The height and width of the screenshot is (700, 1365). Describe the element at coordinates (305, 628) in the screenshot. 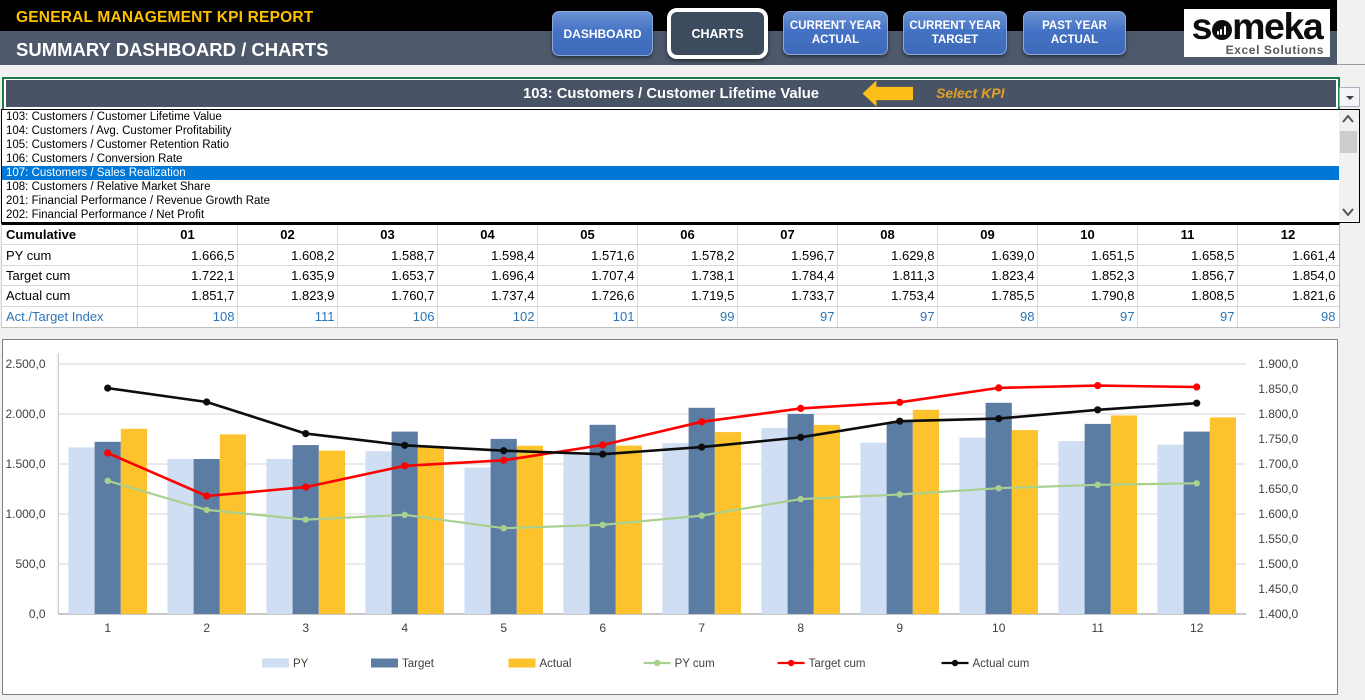

I see `svg-text: 3` at that location.